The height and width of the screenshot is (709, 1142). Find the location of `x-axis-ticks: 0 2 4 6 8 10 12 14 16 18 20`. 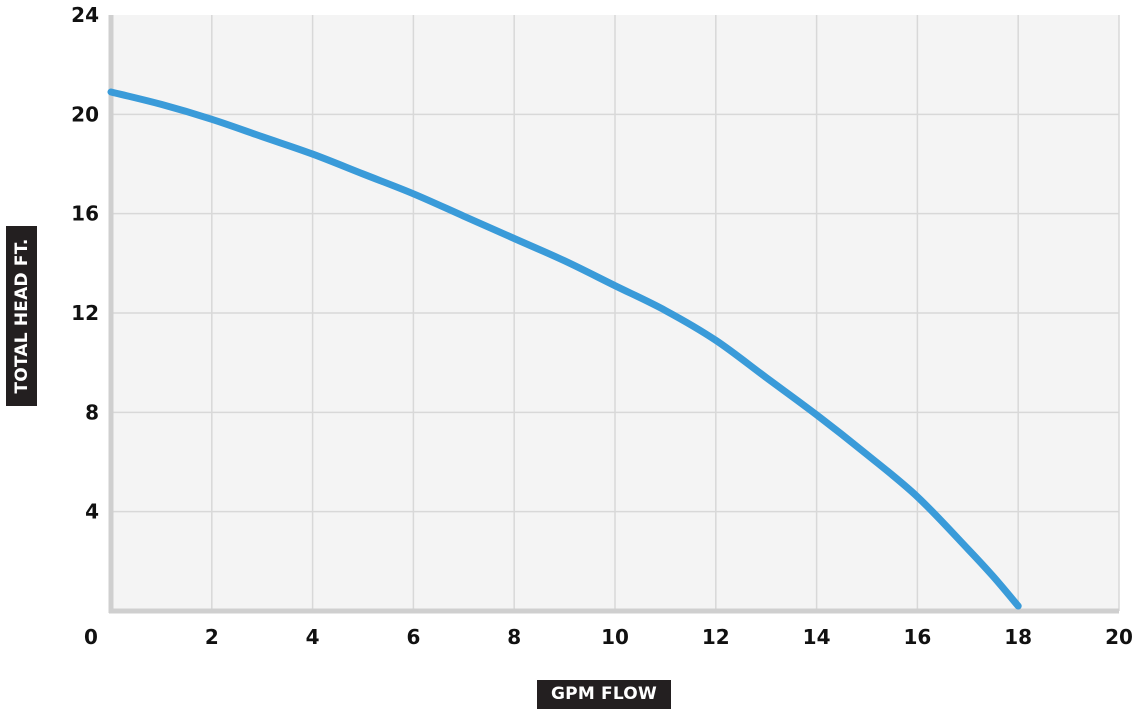

x-axis-ticks: 0 2 4 6 8 10 12 14 16 18 20 is located at coordinates (608, 637).